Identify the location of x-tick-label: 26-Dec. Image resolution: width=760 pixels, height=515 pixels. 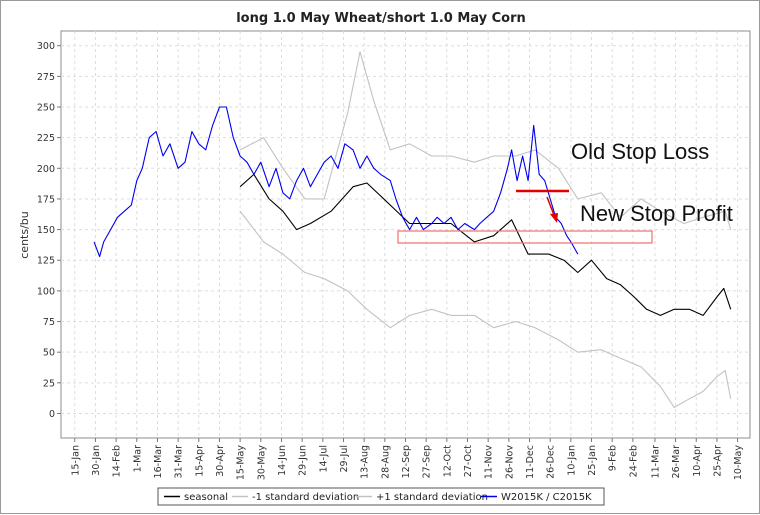
(551, 462).